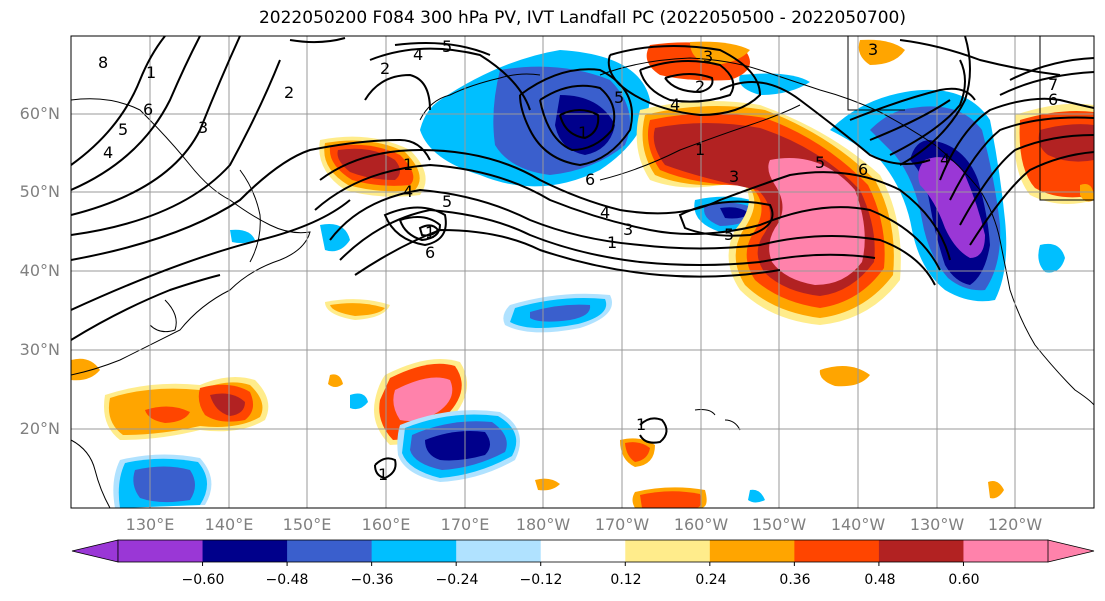 This screenshot has height=601, width=1105. What do you see at coordinates (701, 524) in the screenshot?
I see `lon-label: 160°W` at bounding box center [701, 524].